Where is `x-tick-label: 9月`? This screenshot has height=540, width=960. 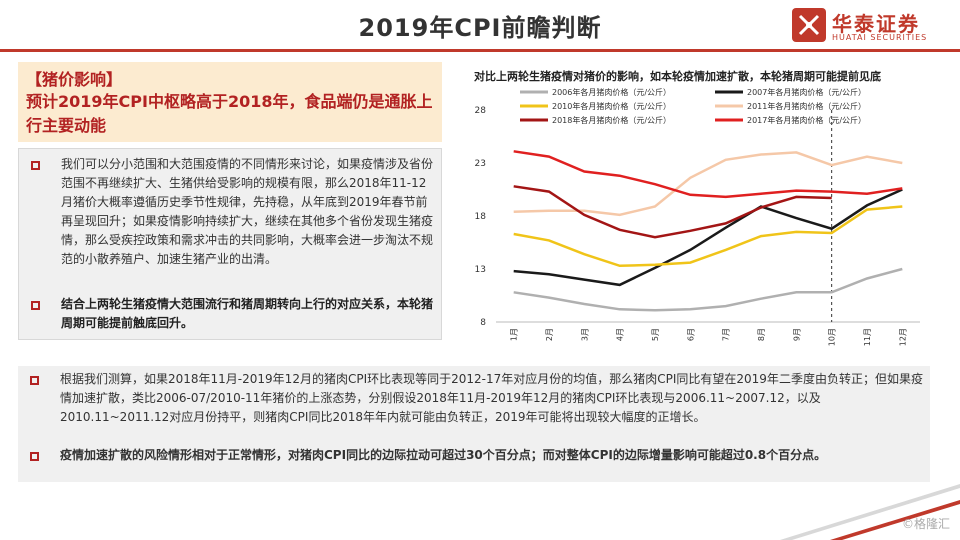
x-tick-label: 9月 is located at coordinates (796, 334).